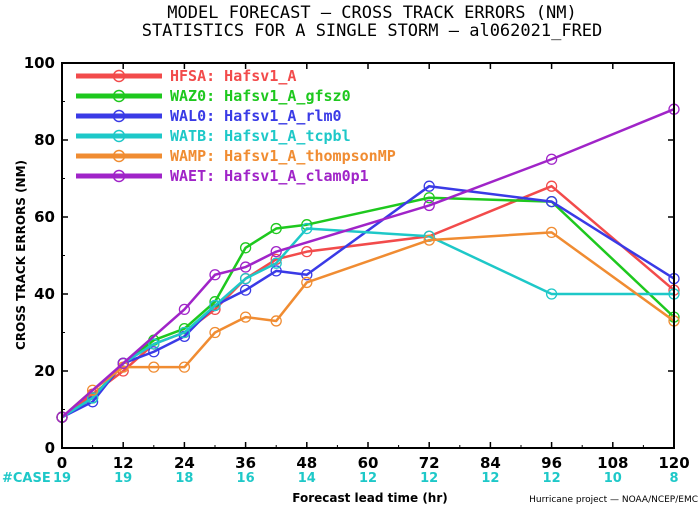  What do you see at coordinates (246, 478) in the screenshot?
I see `case-count: 16` at bounding box center [246, 478].